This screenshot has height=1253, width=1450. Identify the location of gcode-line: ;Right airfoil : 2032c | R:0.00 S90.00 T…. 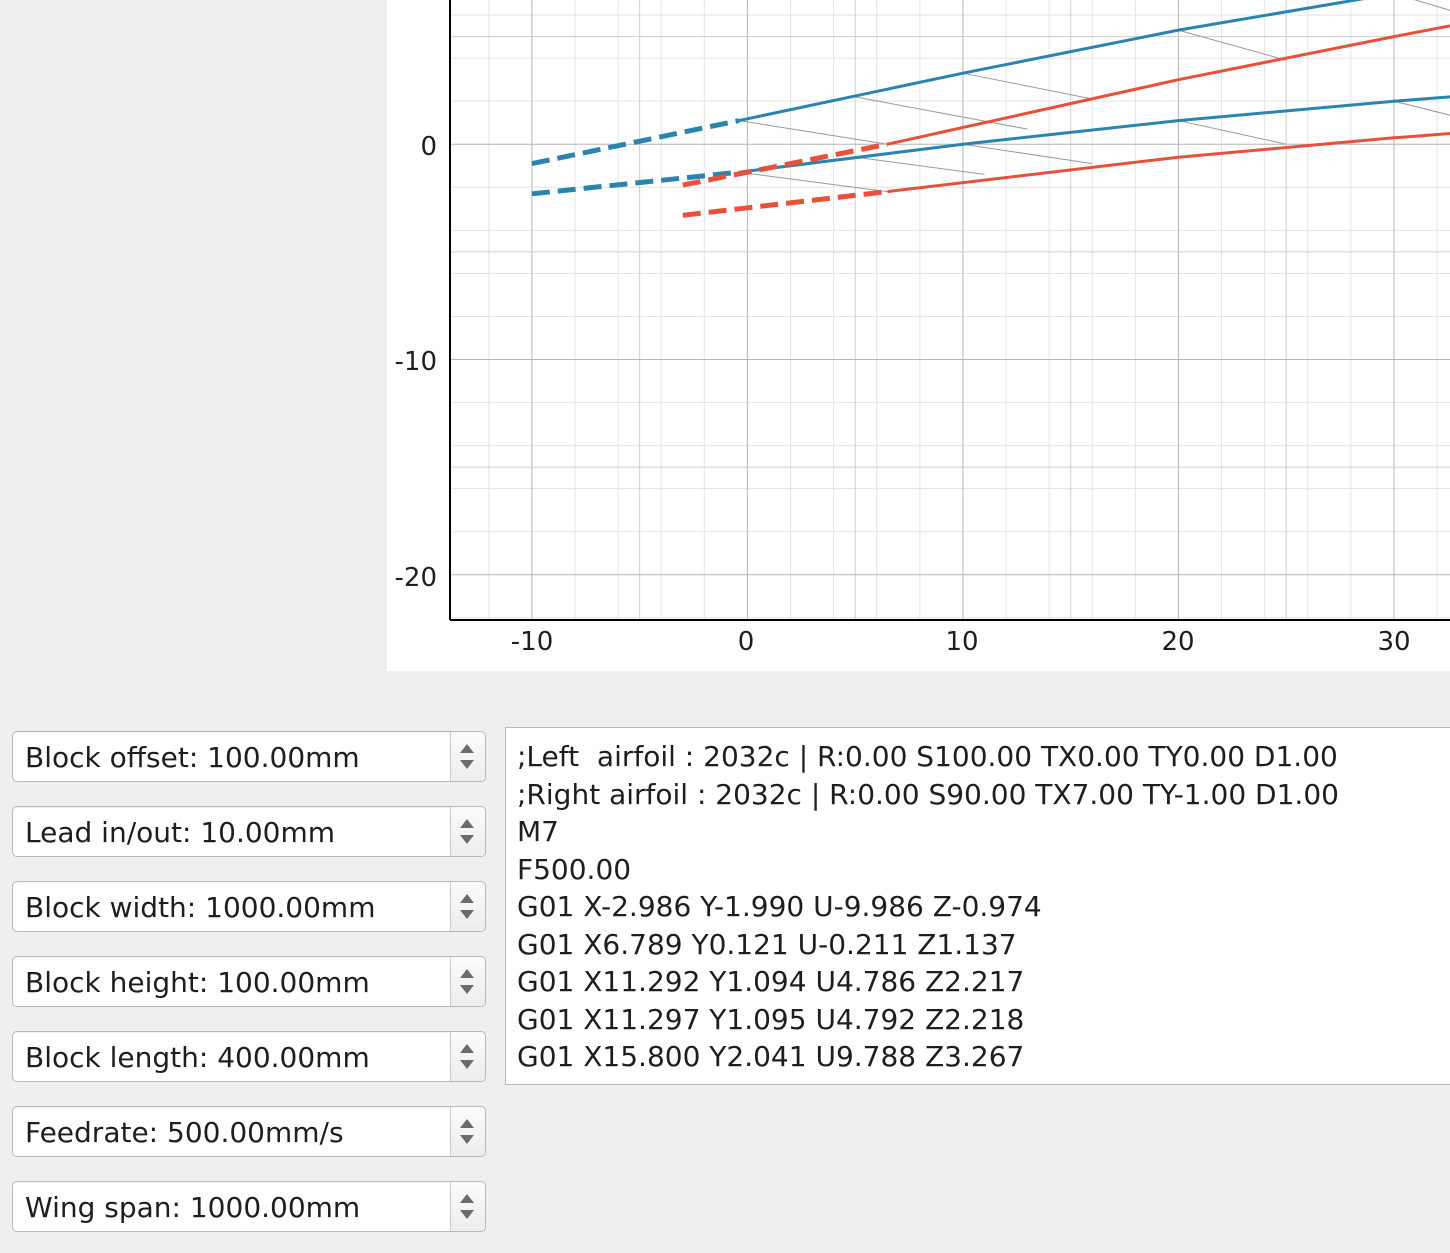
(928, 794).